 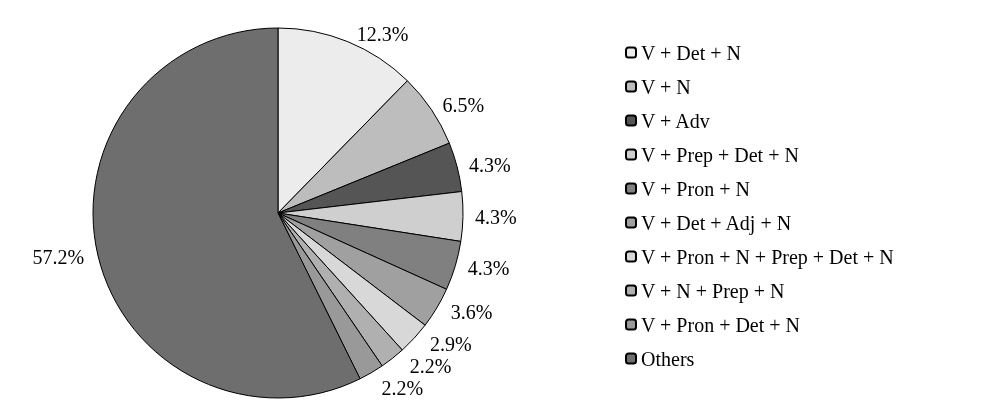 What do you see at coordinates (382, 34) in the screenshot?
I see `data-label: 12.3%` at bounding box center [382, 34].